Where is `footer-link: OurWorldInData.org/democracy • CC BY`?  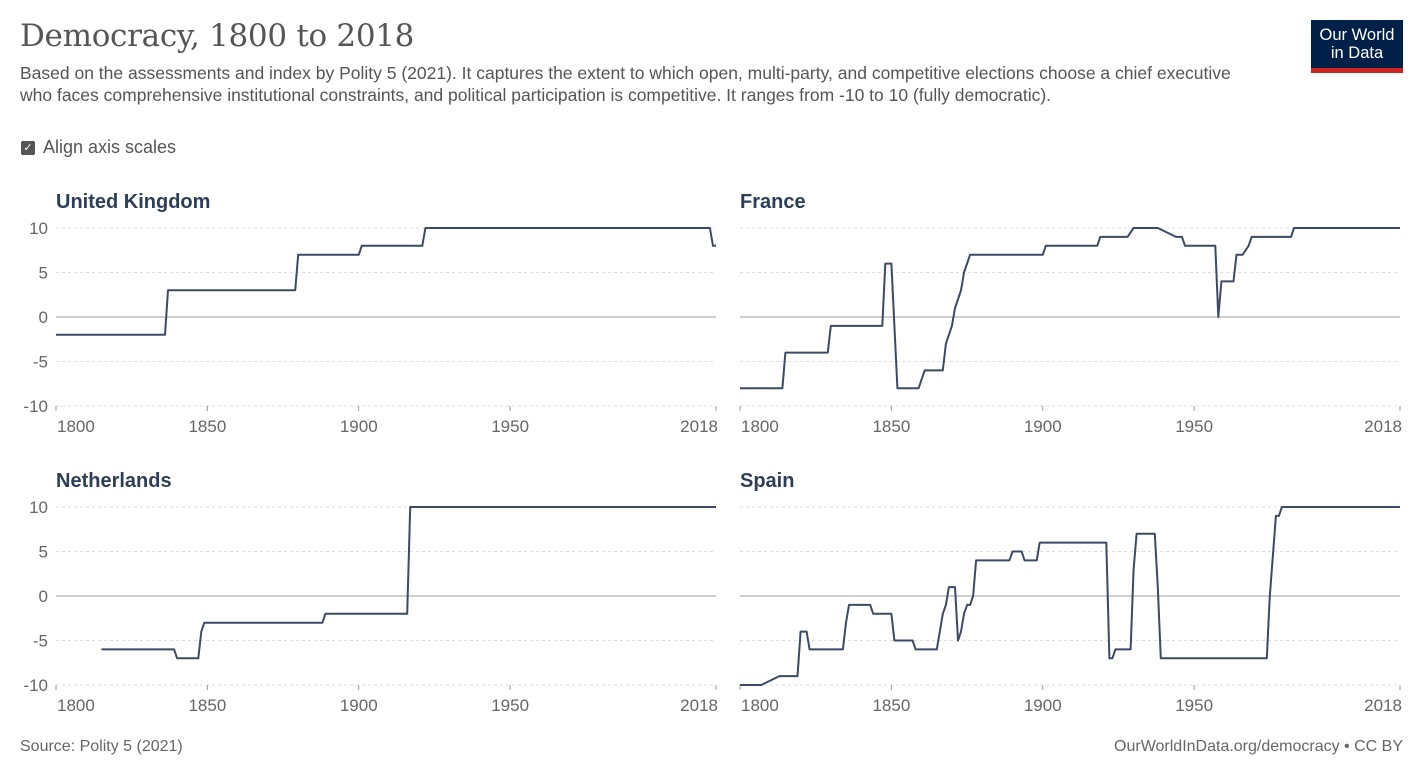
footer-link: OurWorldInData.org/democracy • CC BY is located at coordinates (1258, 746).